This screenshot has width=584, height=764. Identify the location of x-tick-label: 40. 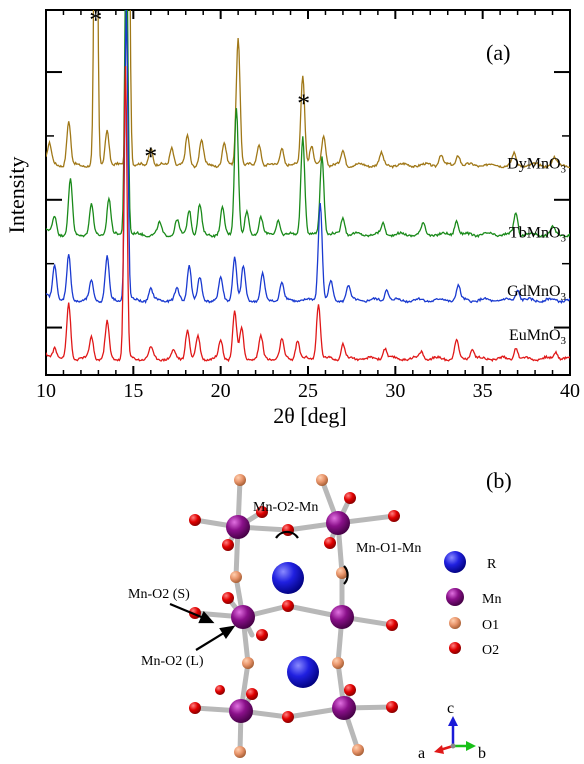
(570, 391).